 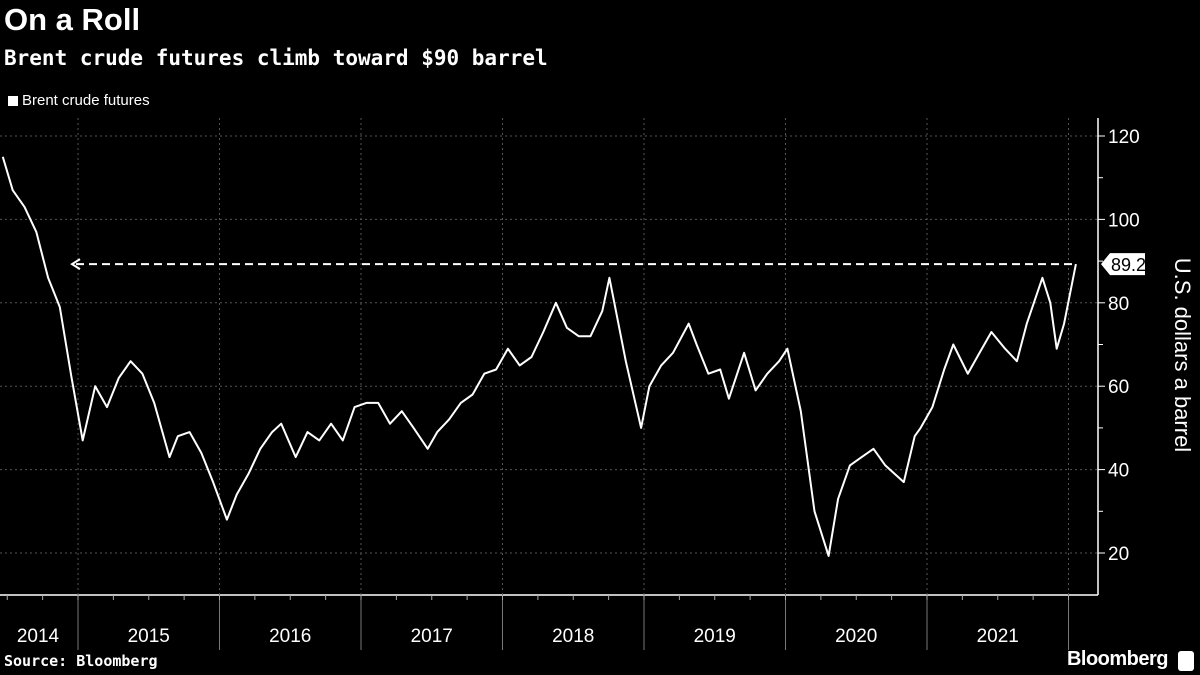 I want to click on y-tick-label: 100, so click(x=1124, y=220).